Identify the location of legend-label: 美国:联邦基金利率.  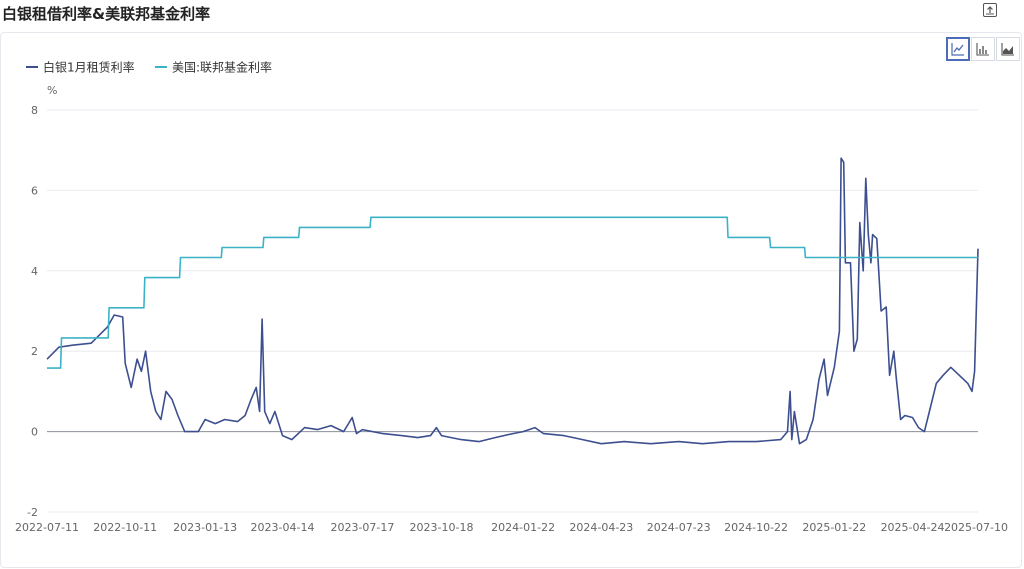
(222, 67).